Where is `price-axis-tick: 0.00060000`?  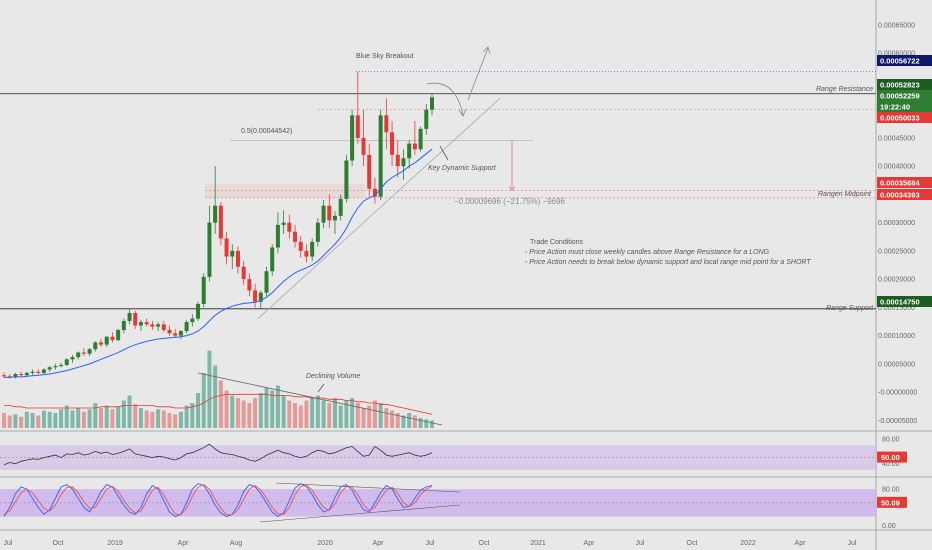 price-axis-tick: 0.00060000 is located at coordinates (896, 54).